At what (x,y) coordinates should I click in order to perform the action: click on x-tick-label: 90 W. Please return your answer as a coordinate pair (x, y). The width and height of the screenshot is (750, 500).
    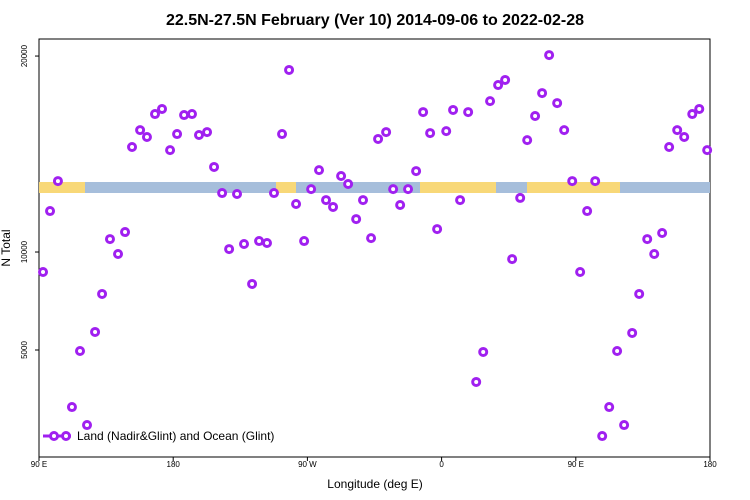
    Looking at the image, I should click on (307, 464).